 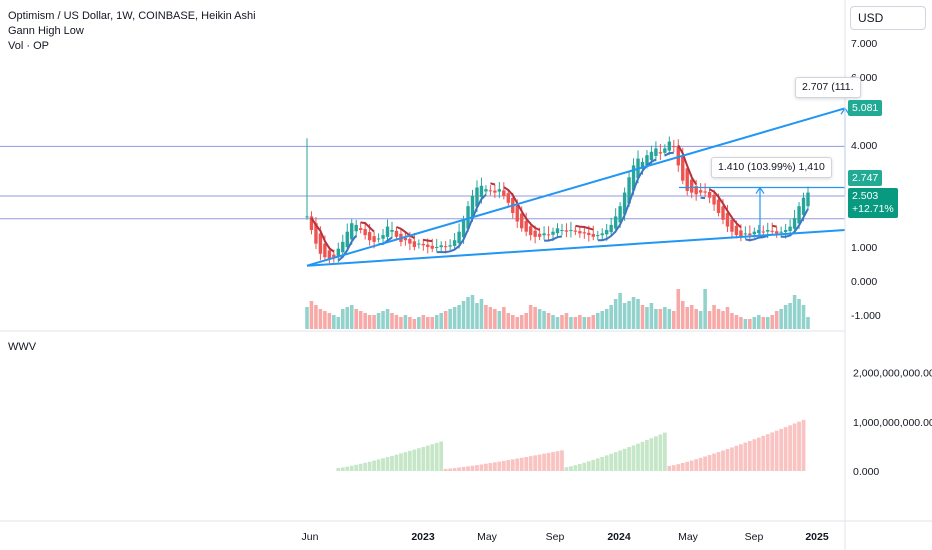 What do you see at coordinates (892, 374) in the screenshot?
I see `wwv-axis-label: 2,000,000,000.000` at bounding box center [892, 374].